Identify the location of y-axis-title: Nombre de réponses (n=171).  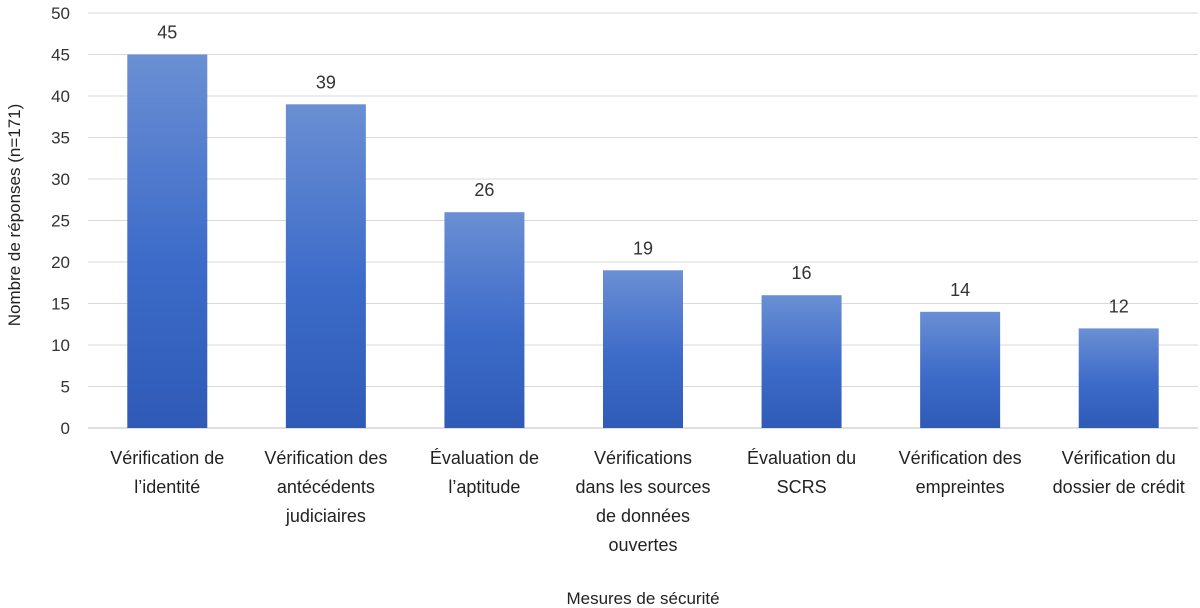
(14, 215).